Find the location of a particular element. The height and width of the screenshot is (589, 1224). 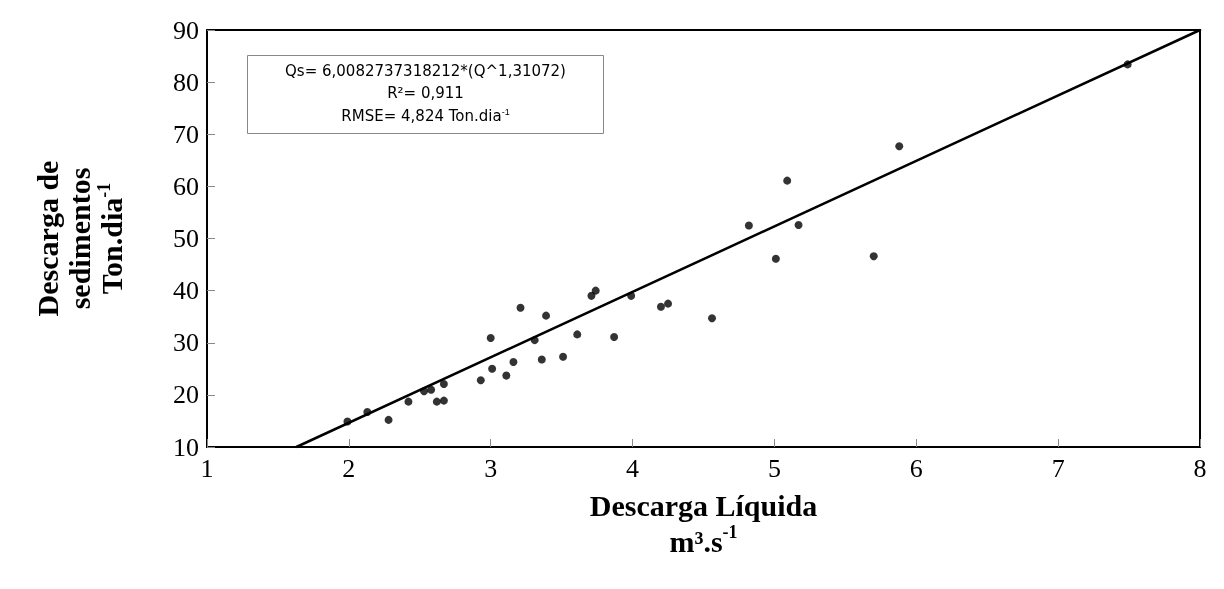

y-tick-label: 90 is located at coordinates (186, 30).